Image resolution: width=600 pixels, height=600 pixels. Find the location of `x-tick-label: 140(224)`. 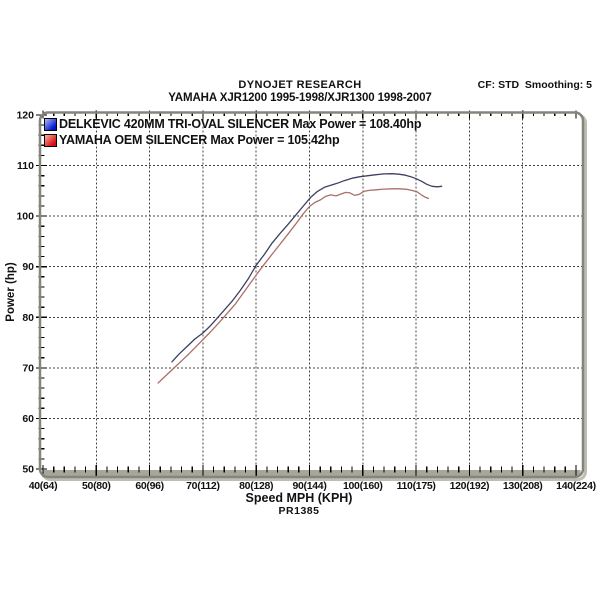

x-tick-label: 140(224) is located at coordinates (576, 486).